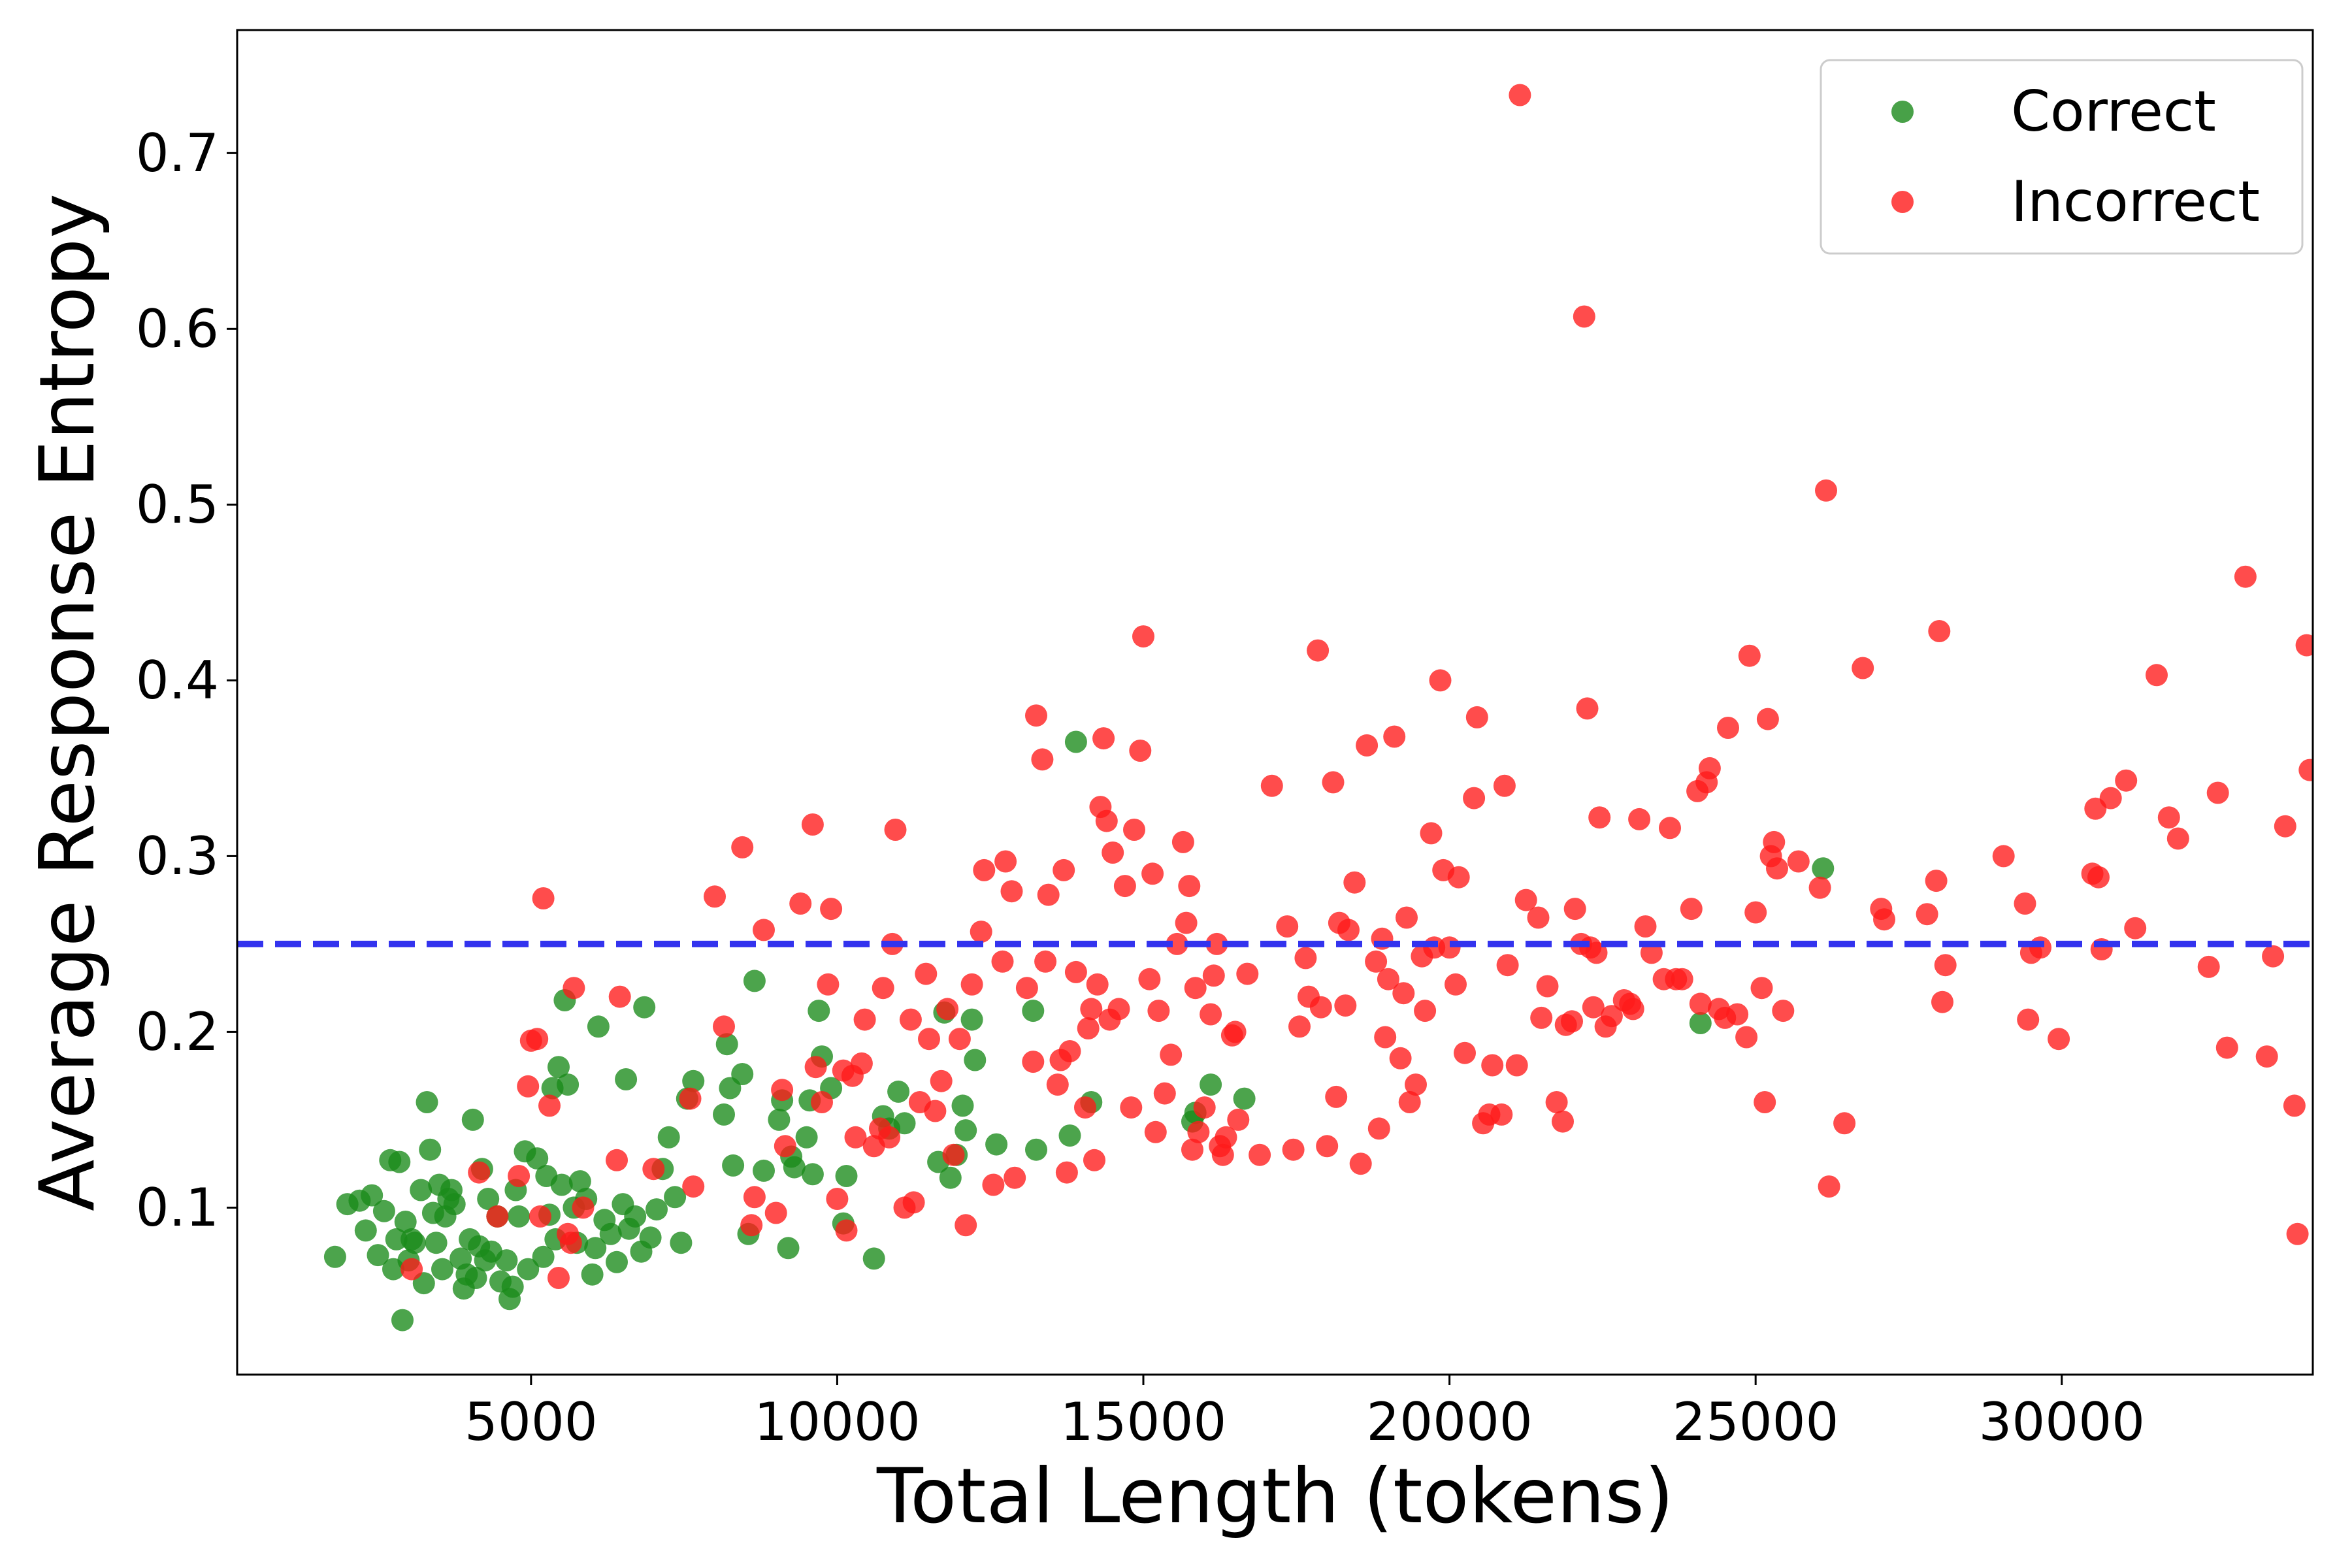 The width and height of the screenshot is (2352, 1568). I want to click on y-tick-label: 0.2, so click(177, 1032).